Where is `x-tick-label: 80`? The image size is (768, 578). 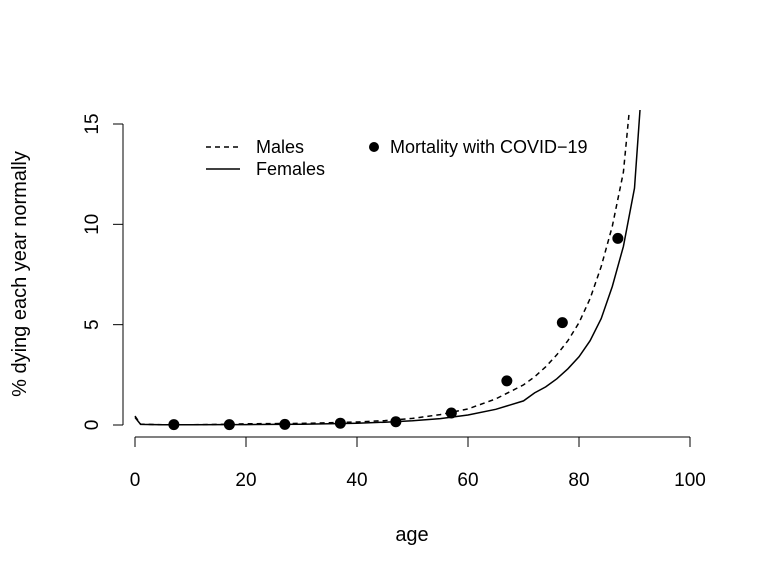 x-tick-label: 80 is located at coordinates (578, 480).